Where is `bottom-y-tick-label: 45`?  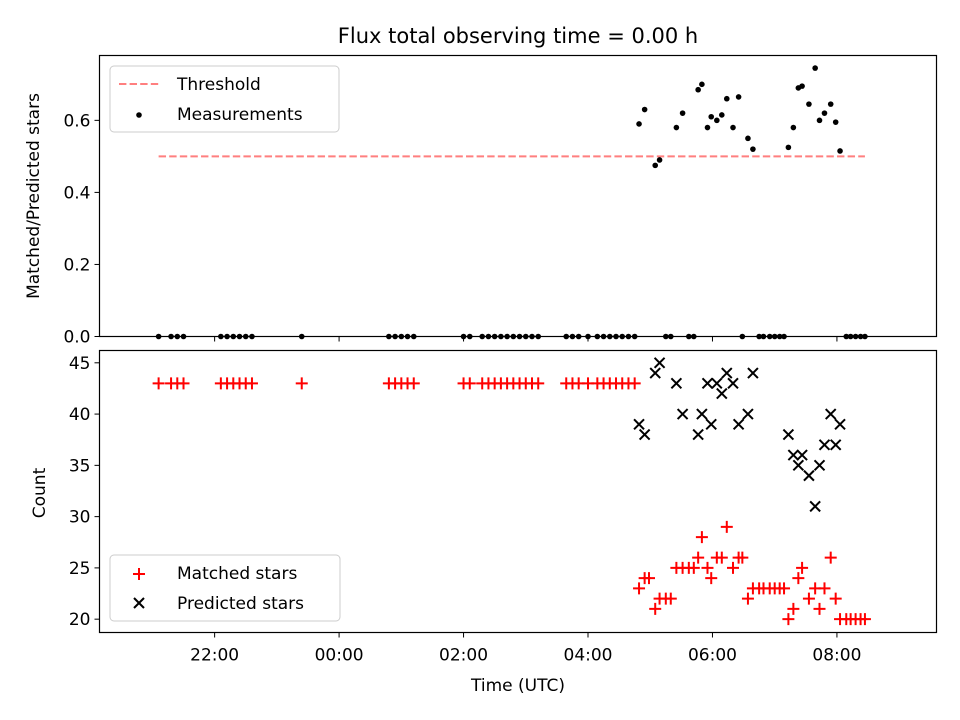
bottom-y-tick-label: 45 is located at coordinates (80, 364).